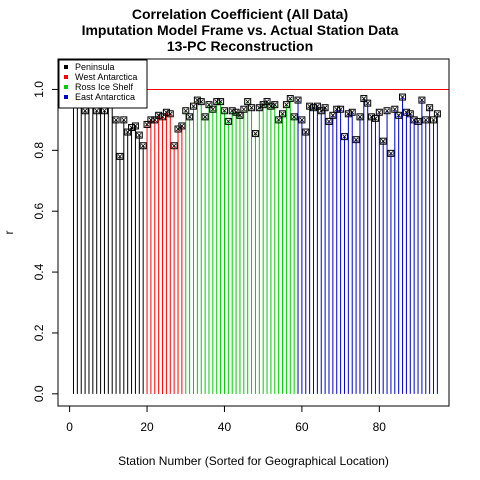 This screenshot has height=480, width=480. What do you see at coordinates (39, 89) in the screenshot?
I see `y-tick-label-1: 1.0` at bounding box center [39, 89].